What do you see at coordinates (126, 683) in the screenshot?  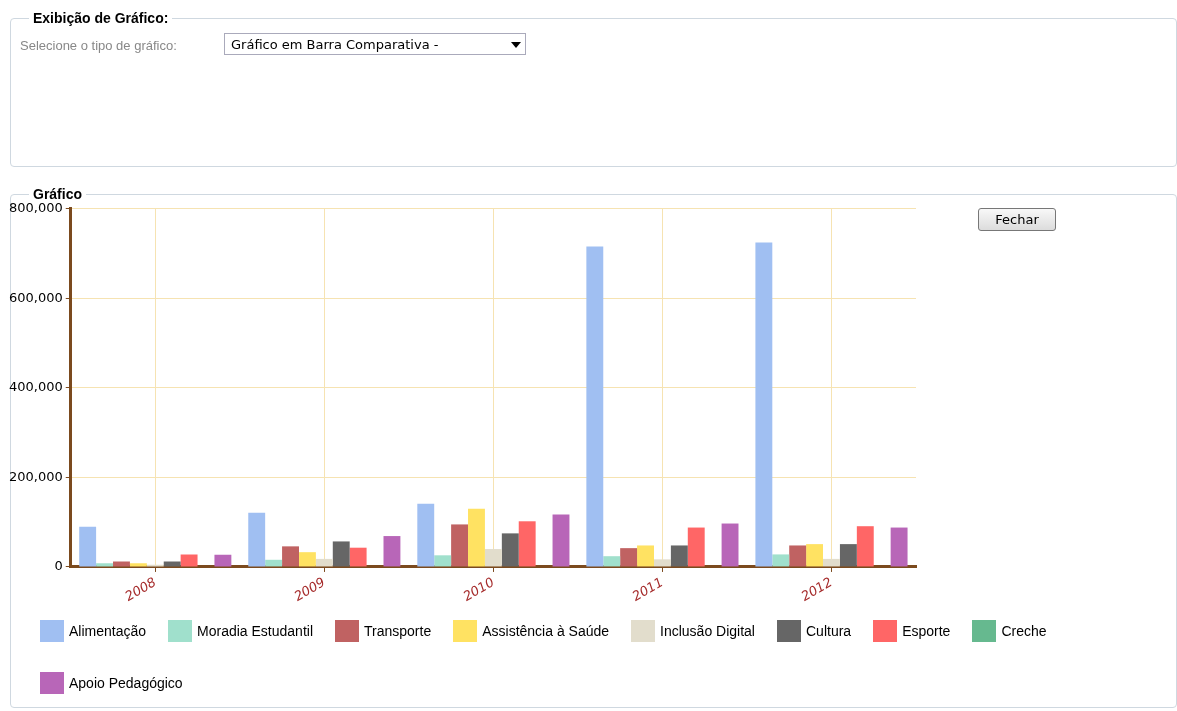 I see `legend-label: Apoio Pedagógico` at bounding box center [126, 683].